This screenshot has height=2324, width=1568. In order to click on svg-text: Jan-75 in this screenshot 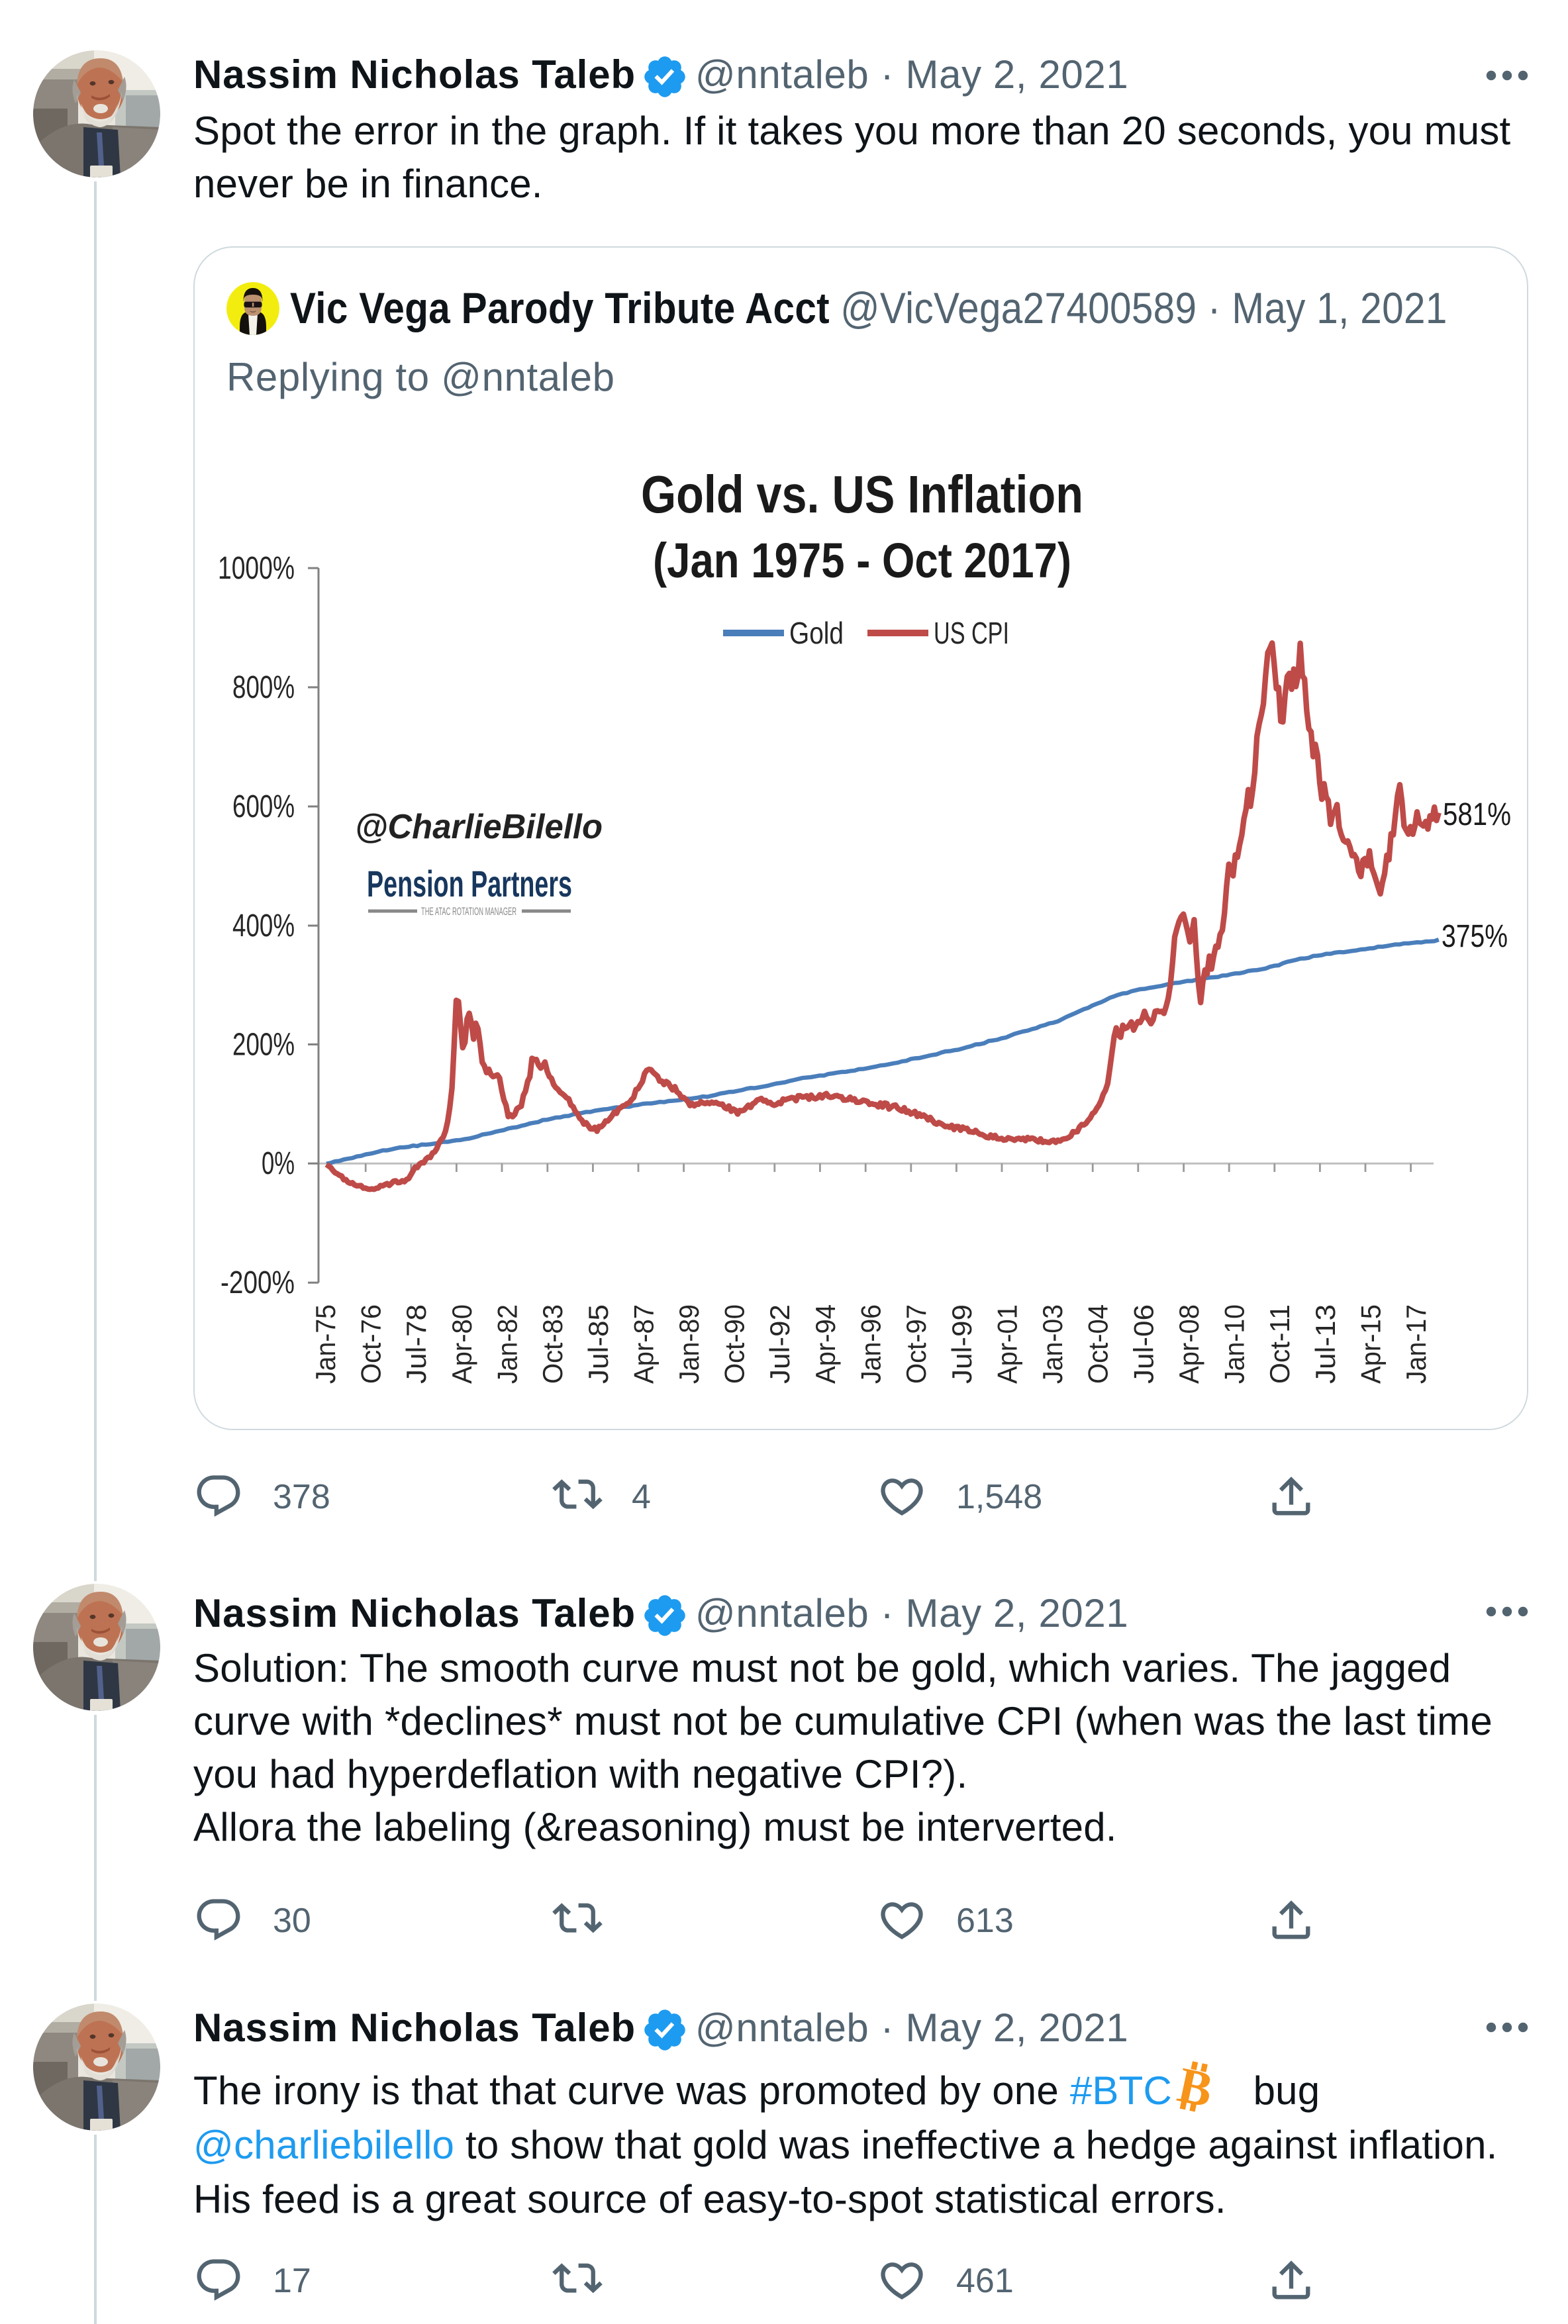, I will do `click(325, 1344)`.